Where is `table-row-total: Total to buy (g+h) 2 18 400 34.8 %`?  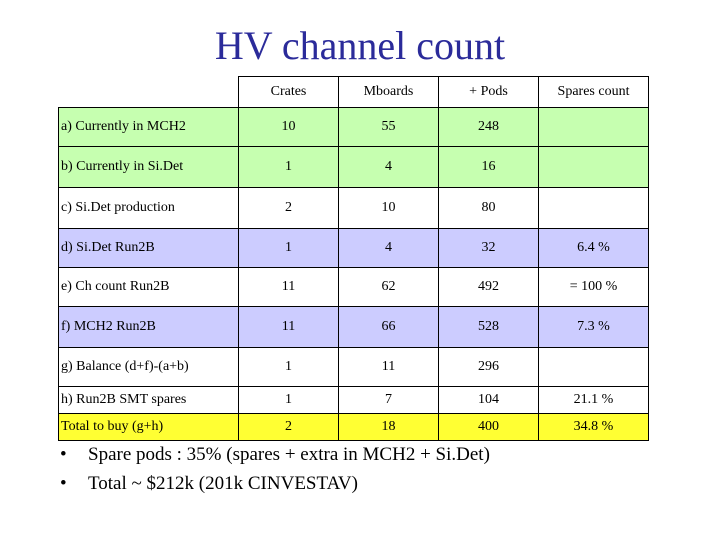
table-row-total: Total to buy (g+h) 2 18 400 34.8 % is located at coordinates (353, 427).